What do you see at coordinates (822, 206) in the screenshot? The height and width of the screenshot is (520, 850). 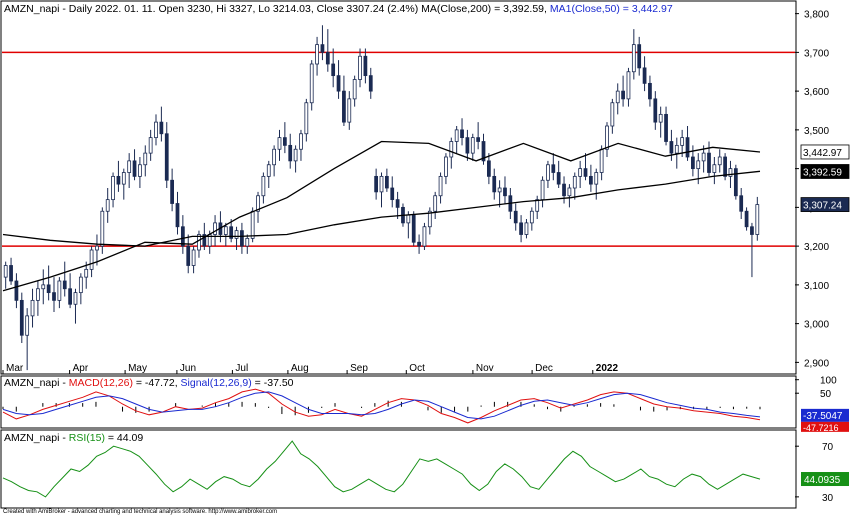 I see `price-value-tag-label: 3,307.24` at bounding box center [822, 206].